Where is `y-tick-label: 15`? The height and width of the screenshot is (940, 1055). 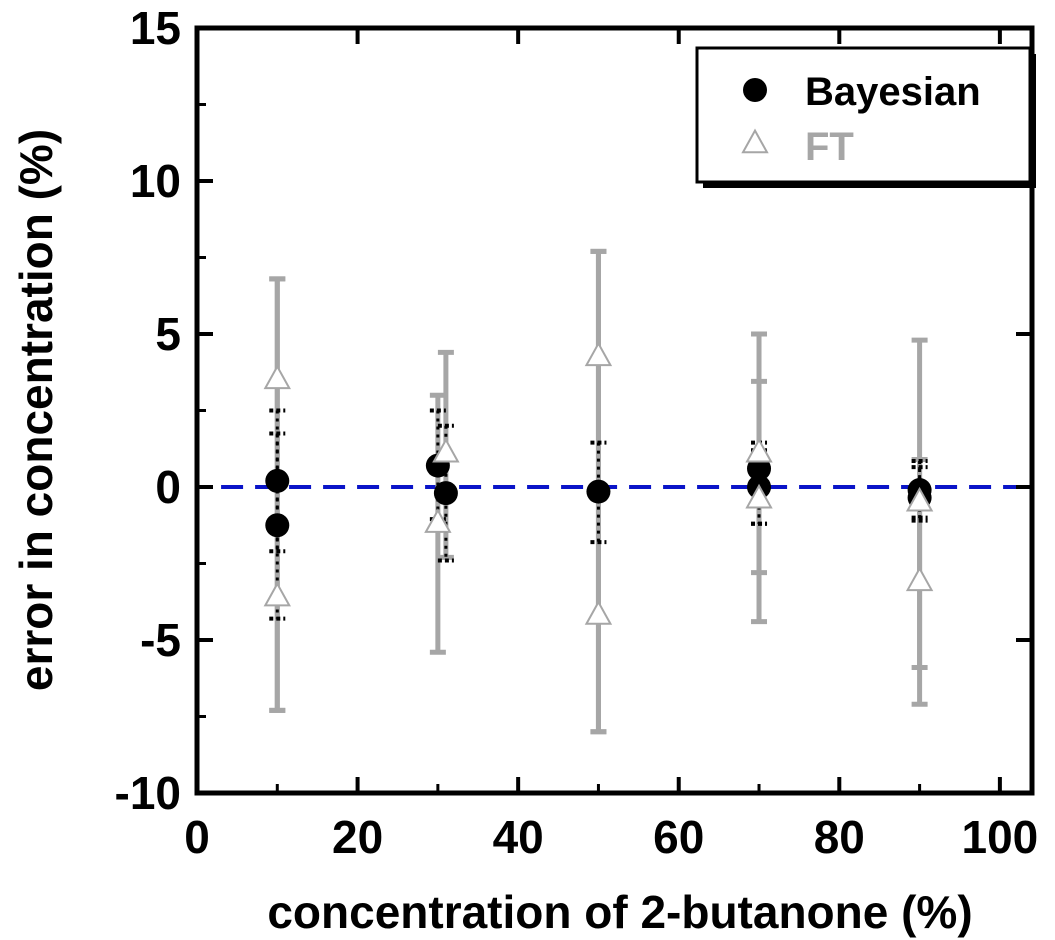
y-tick-label: 15 is located at coordinates (155, 28).